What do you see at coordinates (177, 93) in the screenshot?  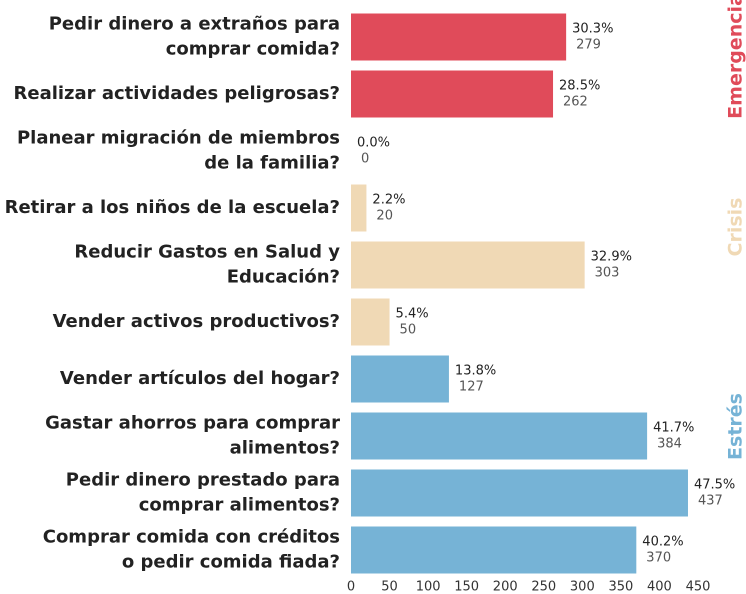 I see `category-label: Realizar actividades peligrosas?` at bounding box center [177, 93].